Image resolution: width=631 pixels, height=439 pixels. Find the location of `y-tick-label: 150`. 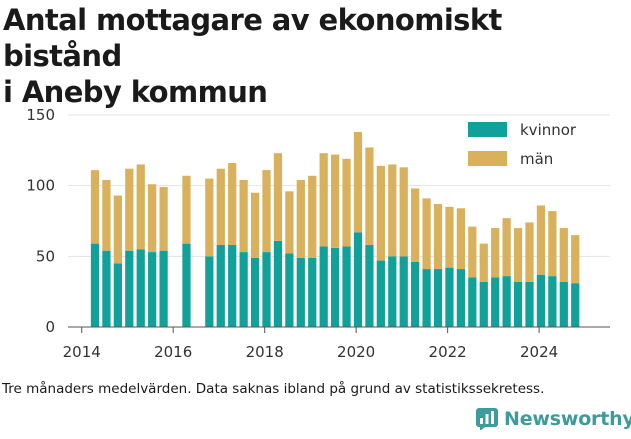

y-tick-label: 150 is located at coordinates (40, 115).